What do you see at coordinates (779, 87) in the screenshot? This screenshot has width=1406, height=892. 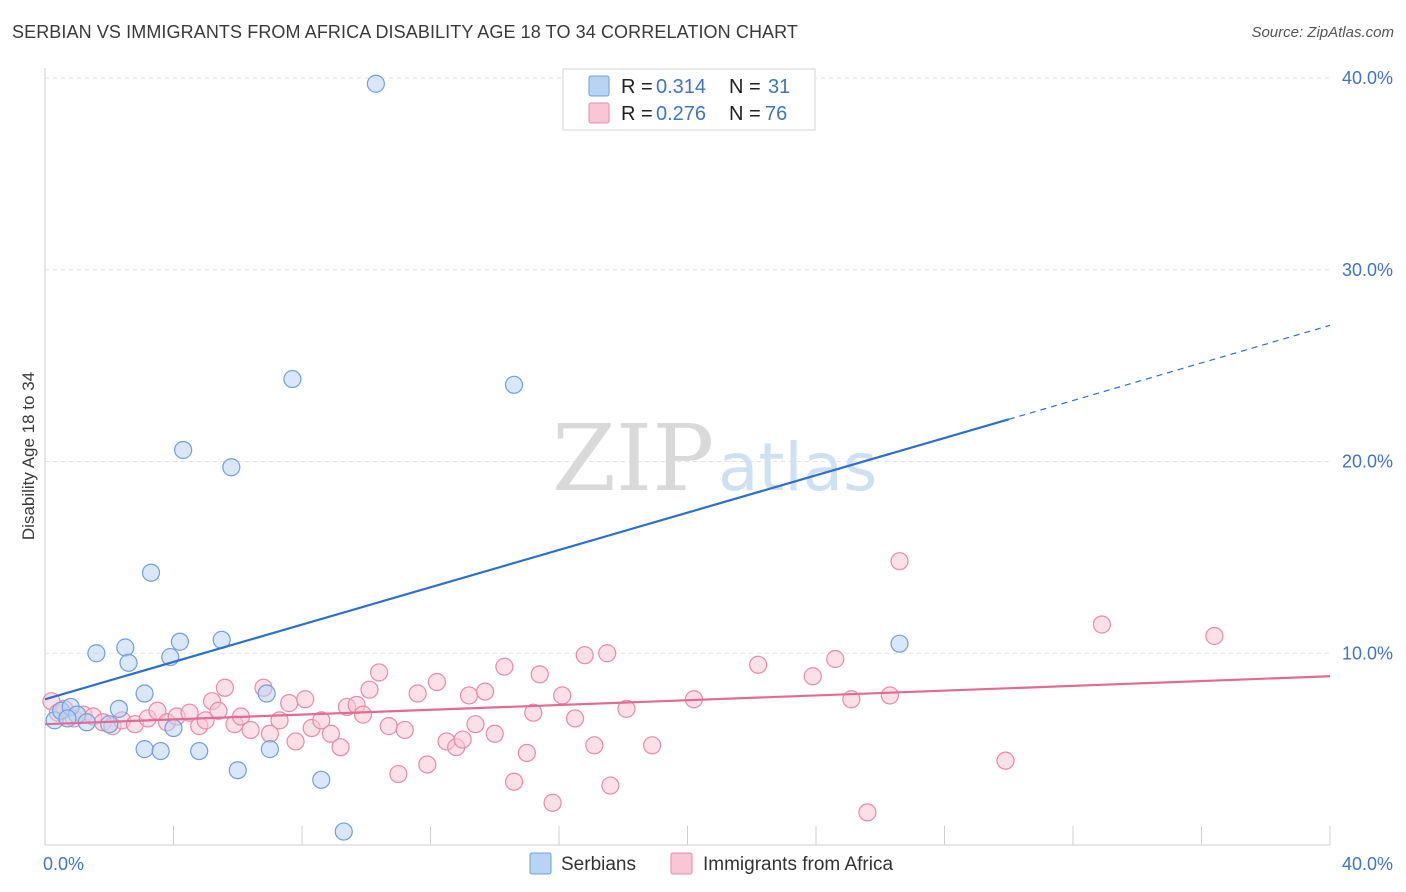 I see `legend-n-value-serbians: 31` at bounding box center [779, 87].